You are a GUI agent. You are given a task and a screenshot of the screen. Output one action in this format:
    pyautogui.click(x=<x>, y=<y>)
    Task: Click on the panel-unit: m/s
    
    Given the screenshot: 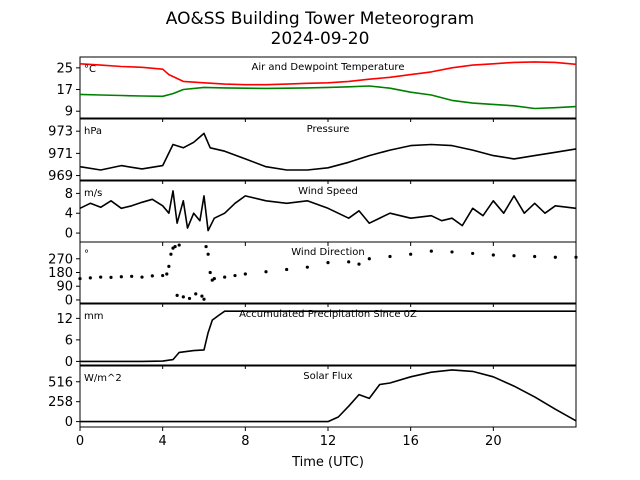 What is the action you would take?
    pyautogui.click(x=93, y=193)
    